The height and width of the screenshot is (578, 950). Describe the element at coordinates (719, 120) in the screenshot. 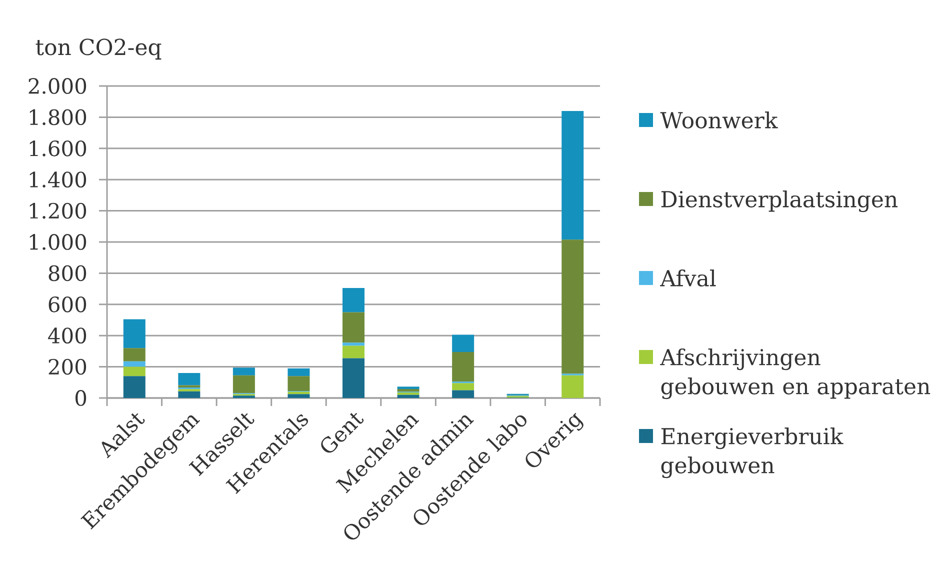

I see `legend-label: Woonwerk` at that location.